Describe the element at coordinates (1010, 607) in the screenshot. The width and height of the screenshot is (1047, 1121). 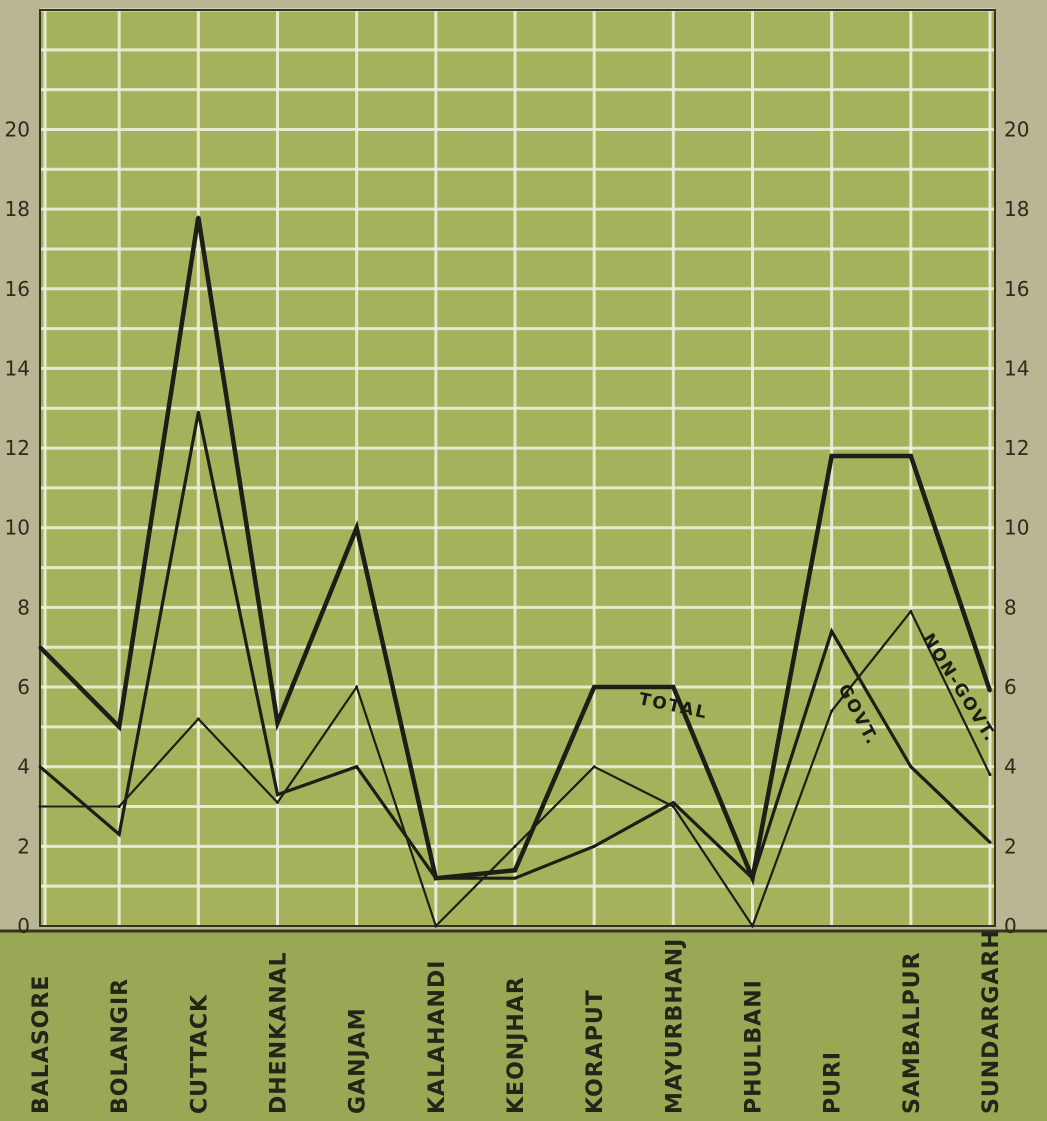
I see `y-tick-label-right: 8` at that location.